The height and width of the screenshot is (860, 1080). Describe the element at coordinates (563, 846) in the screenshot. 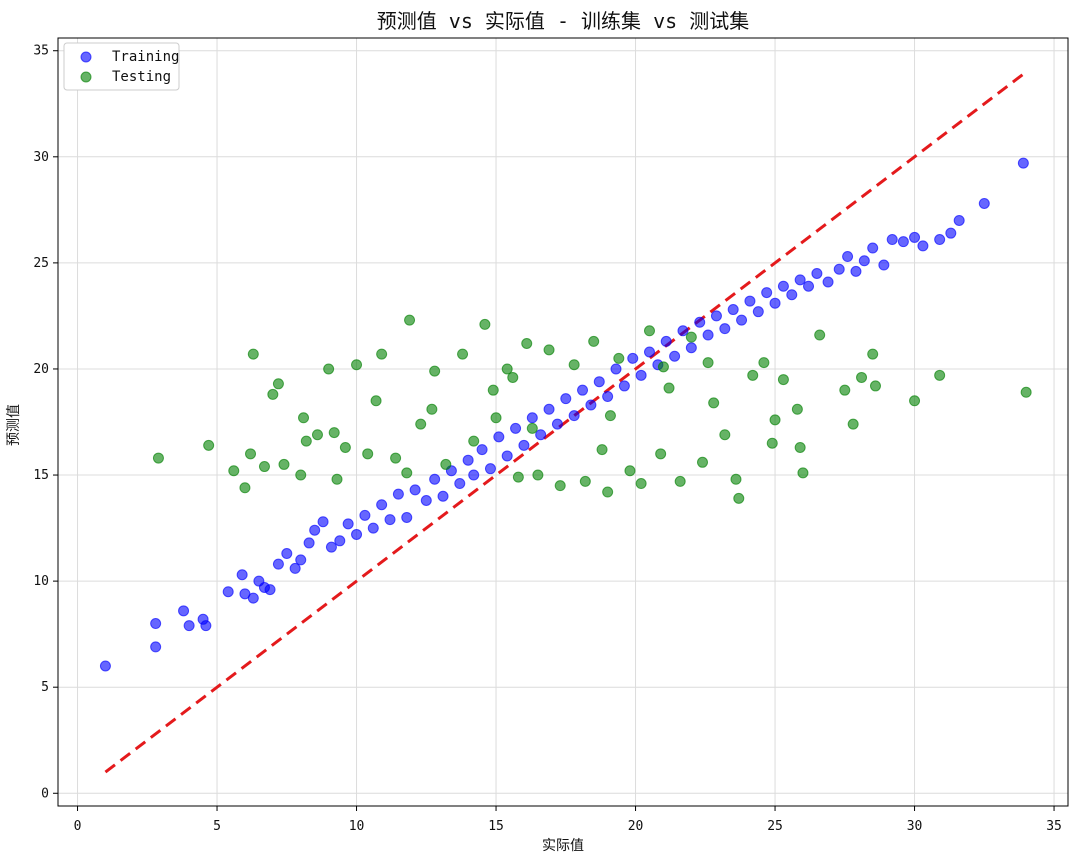

I see `x-axis-label: 实际值` at that location.